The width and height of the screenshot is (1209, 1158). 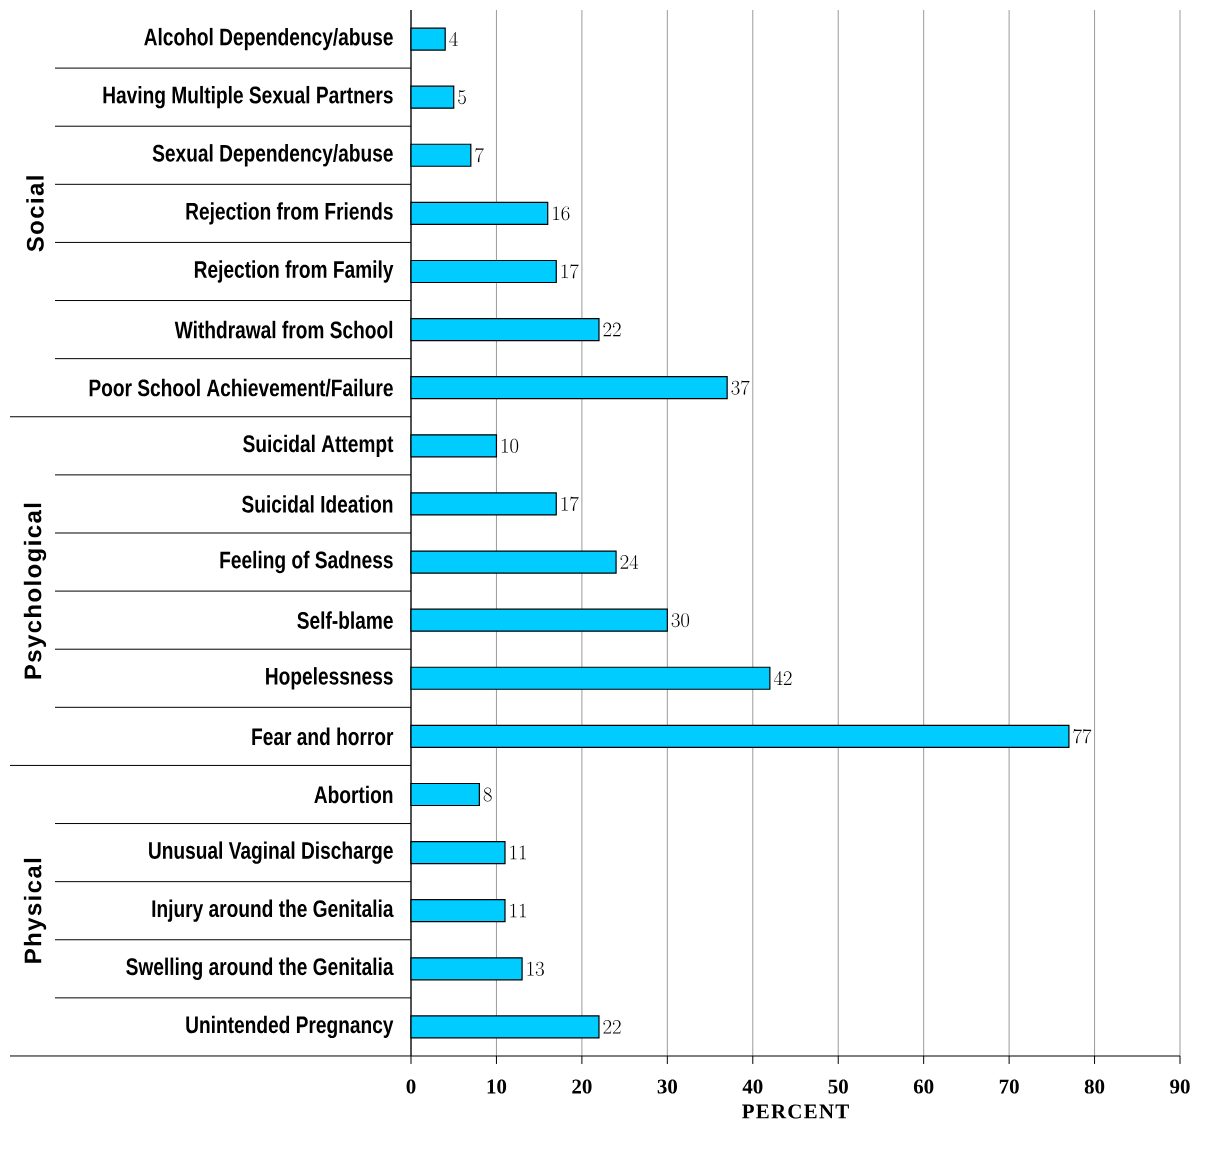 What do you see at coordinates (317, 504) in the screenshot?
I see `y-tick-label: Suicidal Ideation` at bounding box center [317, 504].